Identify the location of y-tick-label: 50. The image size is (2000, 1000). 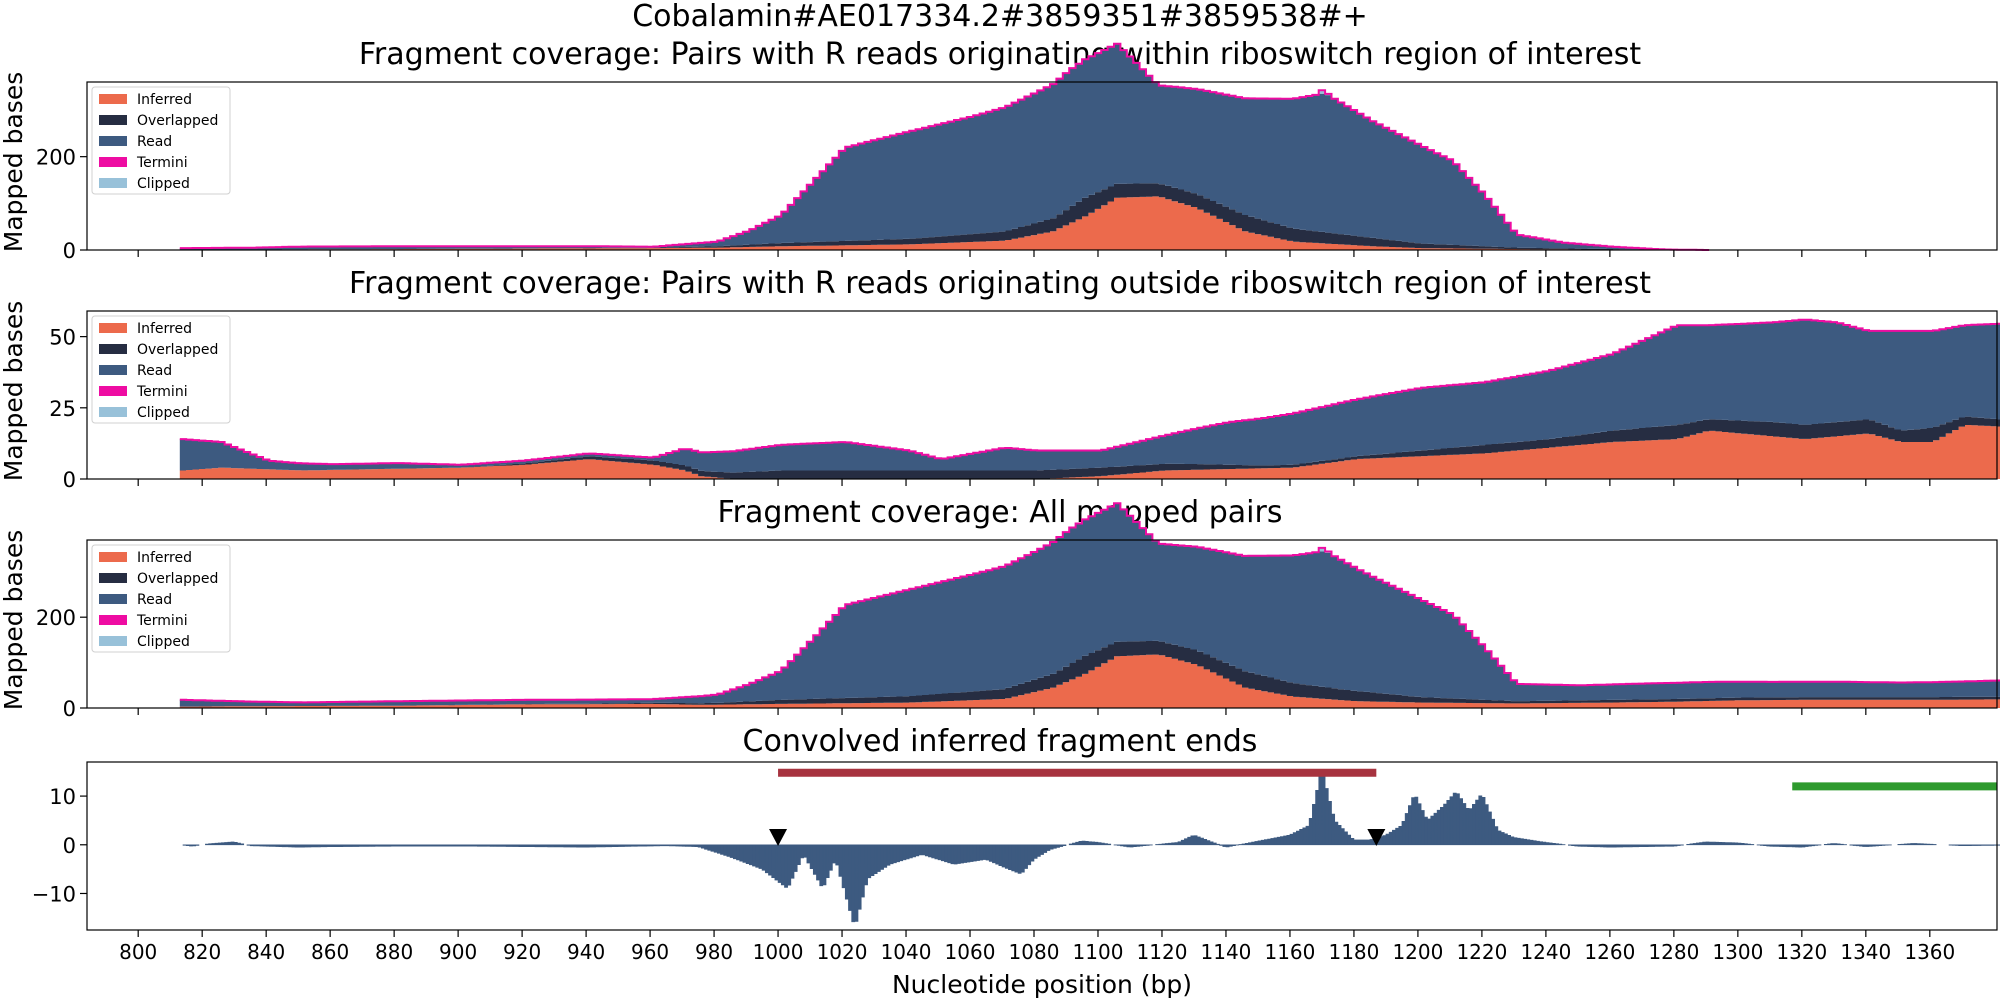
(62, 338).